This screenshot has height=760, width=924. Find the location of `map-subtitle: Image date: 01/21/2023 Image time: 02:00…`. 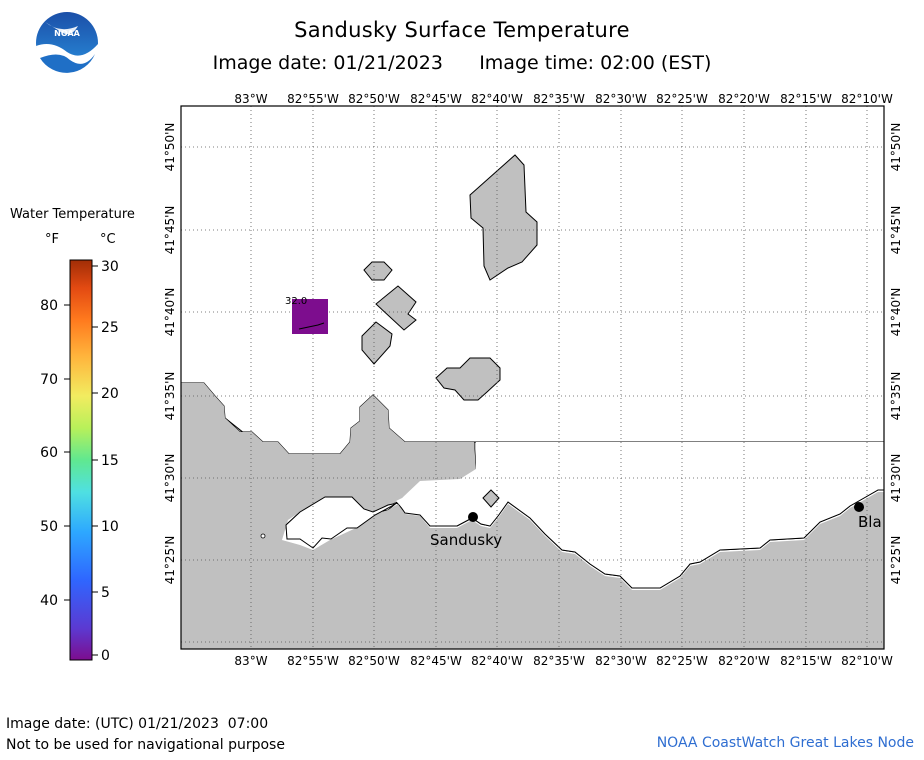

map-subtitle: Image date: 01/21/2023 Image time: 02:00… is located at coordinates (462, 63).